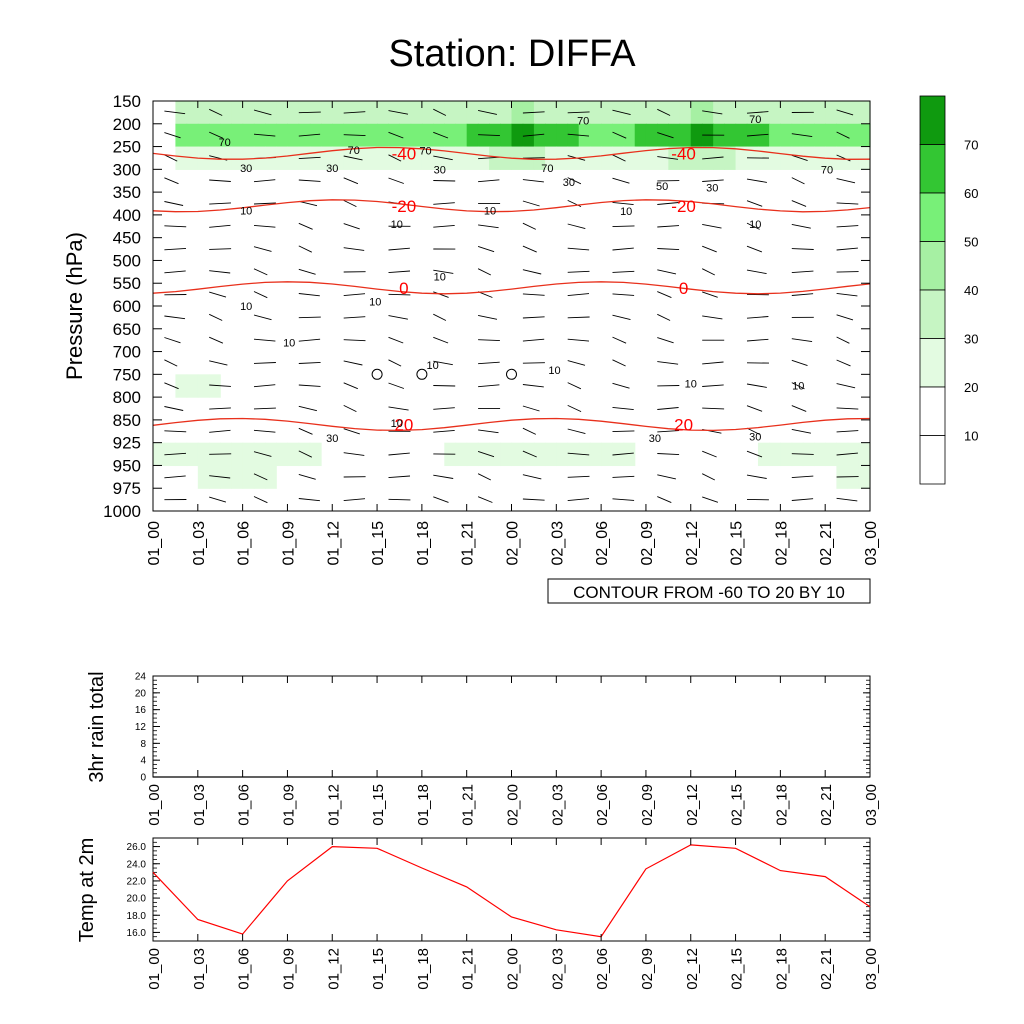 The width and height of the screenshot is (1024, 1024). Describe the element at coordinates (141, 710) in the screenshot. I see `y-tick-label: 16` at that location.